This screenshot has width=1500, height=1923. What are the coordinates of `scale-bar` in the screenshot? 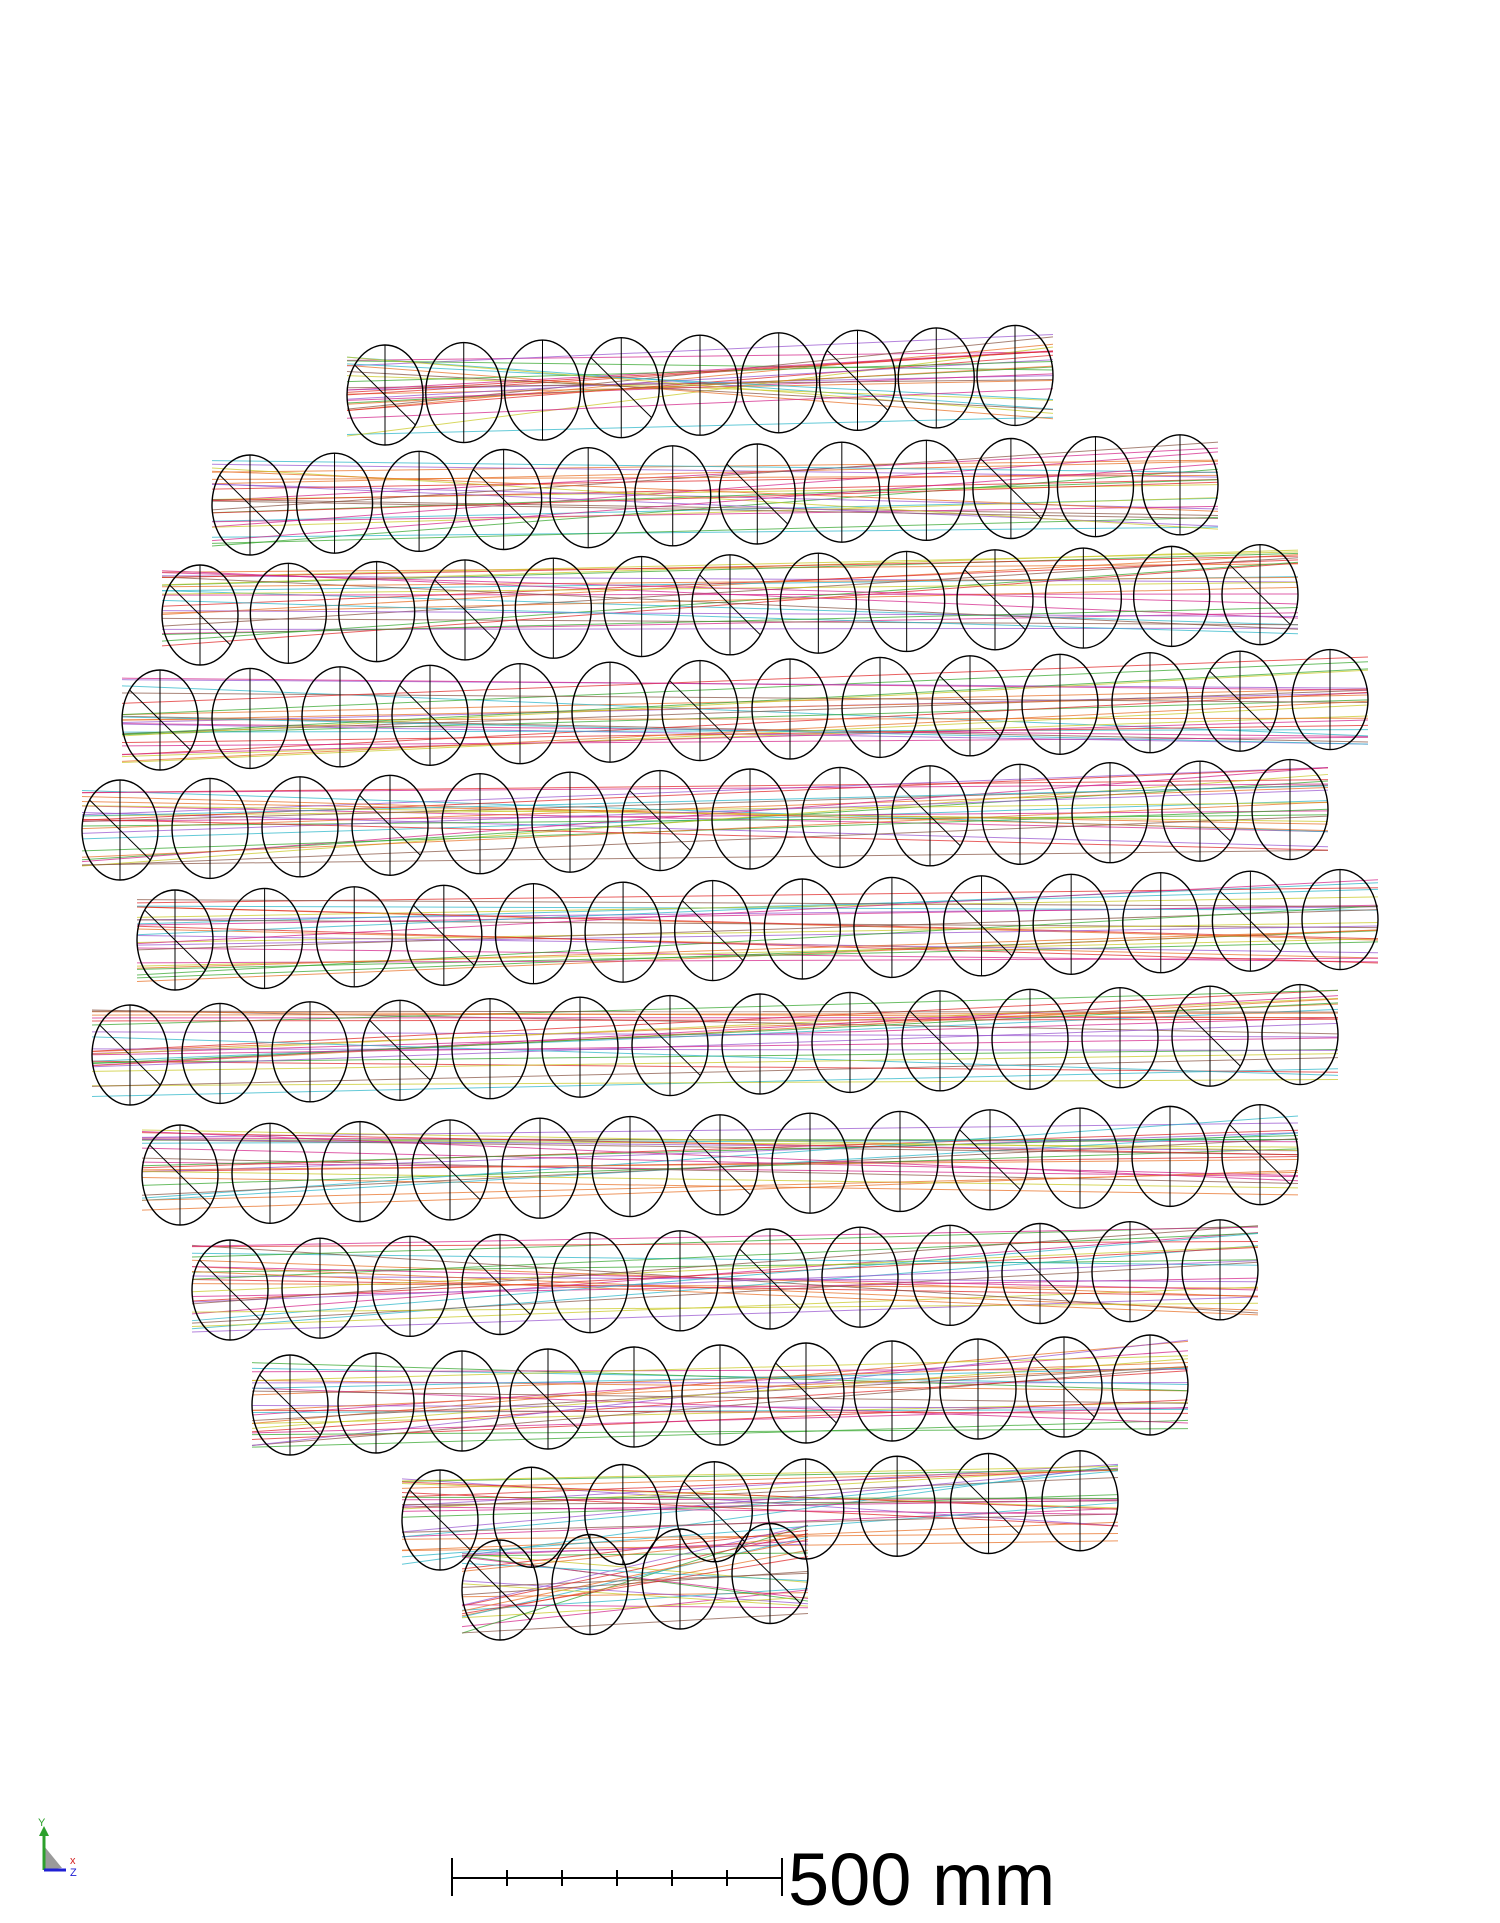 It's located at (617, 1877).